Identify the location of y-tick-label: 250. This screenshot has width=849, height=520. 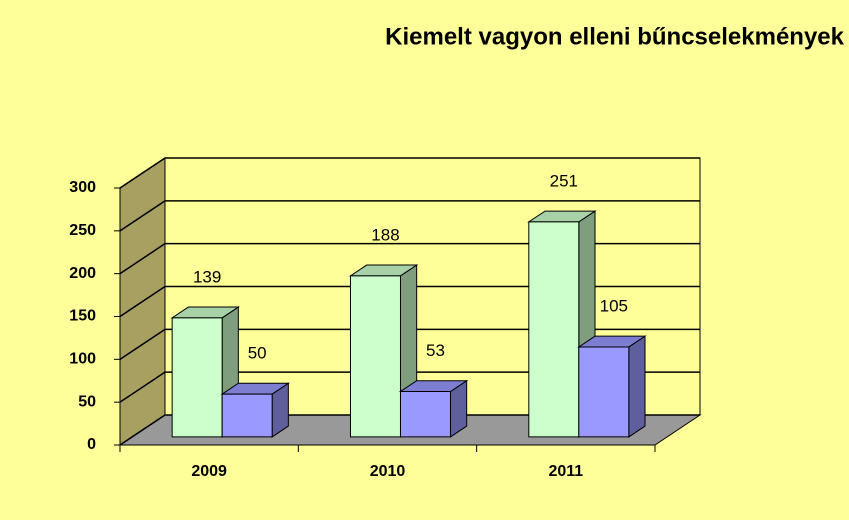
(82, 230).